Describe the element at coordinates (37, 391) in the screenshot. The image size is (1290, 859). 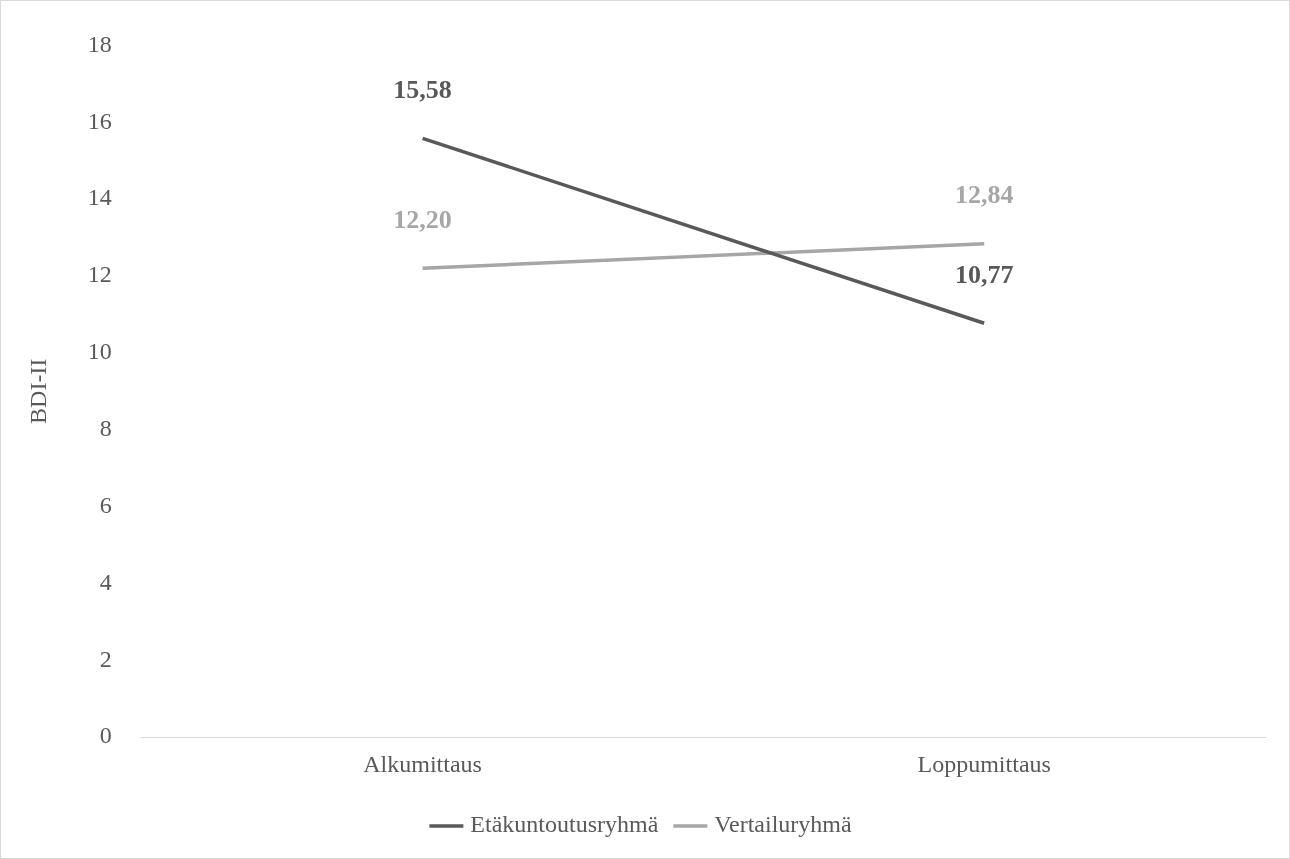
I see `y-axis-title: BDI-II` at that location.